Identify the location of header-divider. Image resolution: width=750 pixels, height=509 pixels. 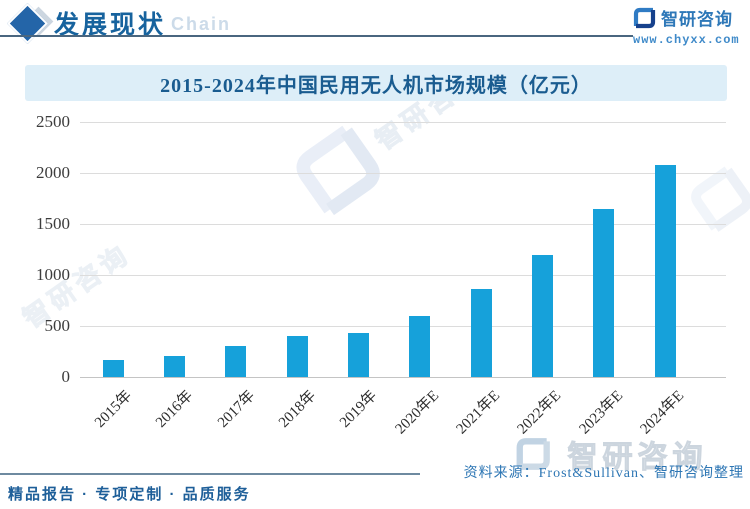
(316, 36).